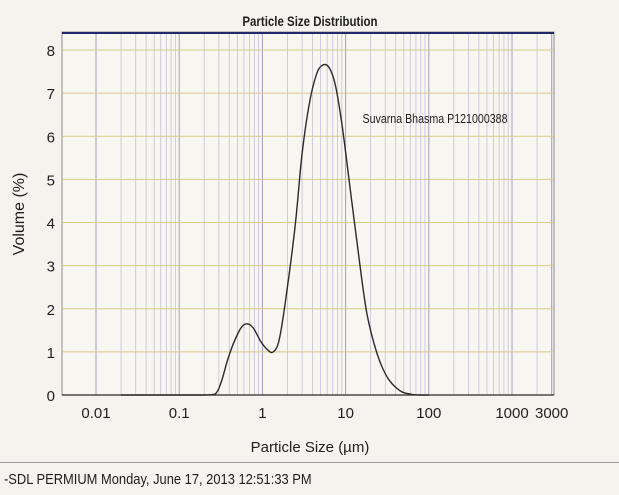 The height and width of the screenshot is (495, 619). I want to click on status-footer, so click(309, 478).